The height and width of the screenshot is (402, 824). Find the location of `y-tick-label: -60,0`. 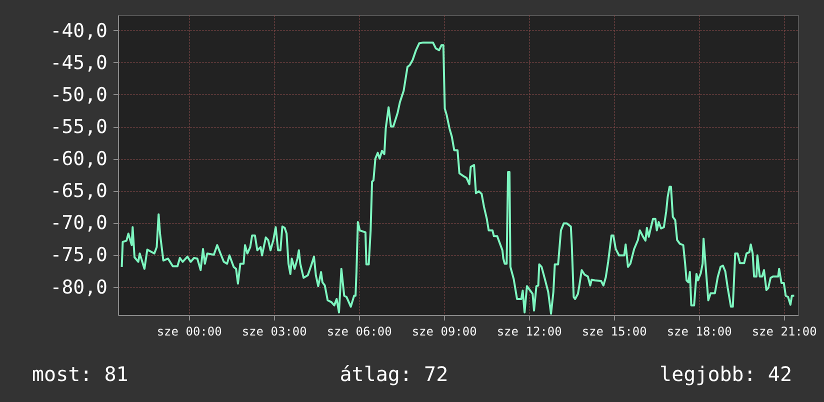

y-tick-label: -60,0 is located at coordinates (79, 159).